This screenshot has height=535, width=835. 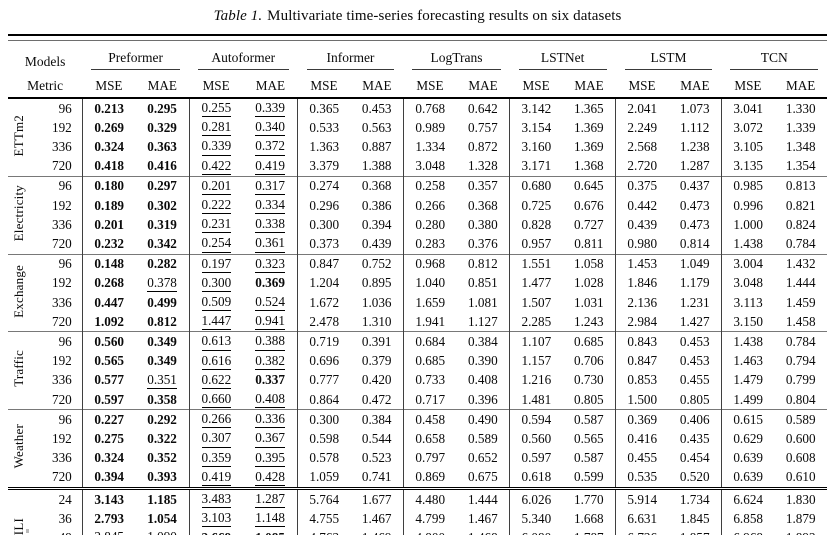 I want to click on value-text: 0.222, so click(x=216, y=206).